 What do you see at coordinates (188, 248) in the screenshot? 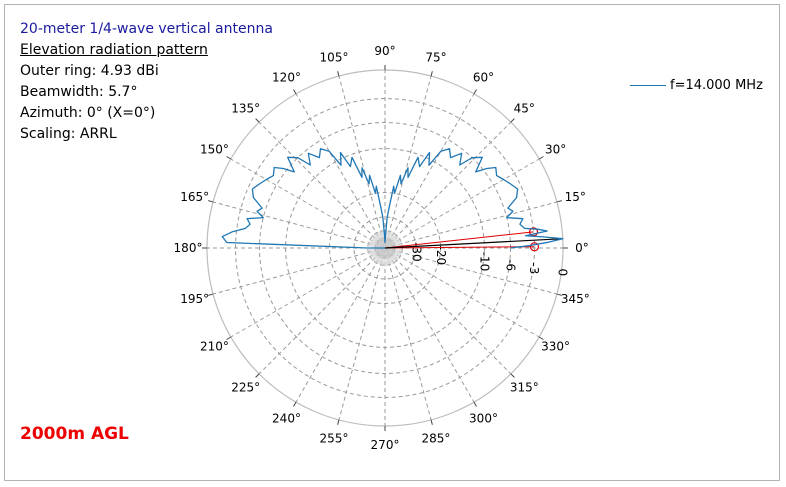
I see `angle-tick-label: 180°` at bounding box center [188, 248].